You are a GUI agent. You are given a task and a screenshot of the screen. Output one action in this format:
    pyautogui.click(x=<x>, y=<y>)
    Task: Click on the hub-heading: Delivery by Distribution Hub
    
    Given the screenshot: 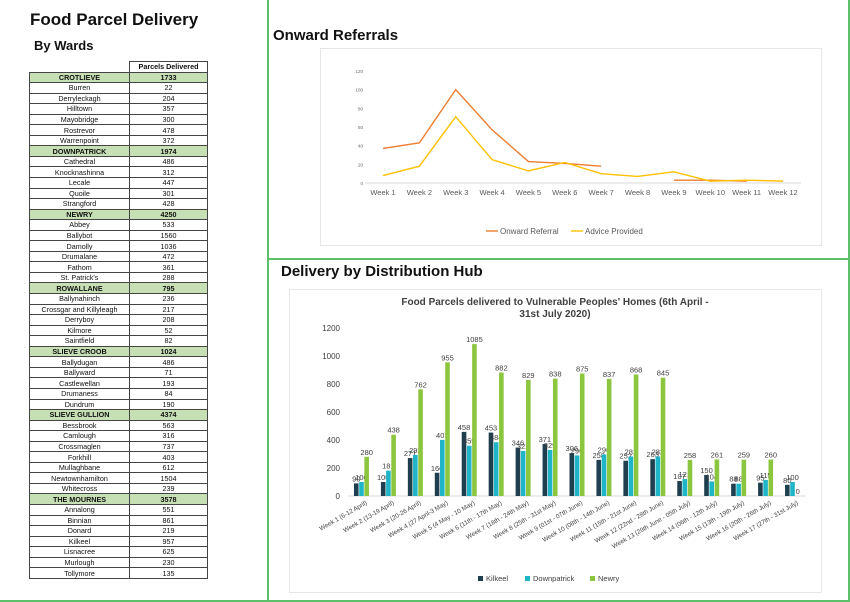 What is the action you would take?
    pyautogui.click(x=382, y=271)
    